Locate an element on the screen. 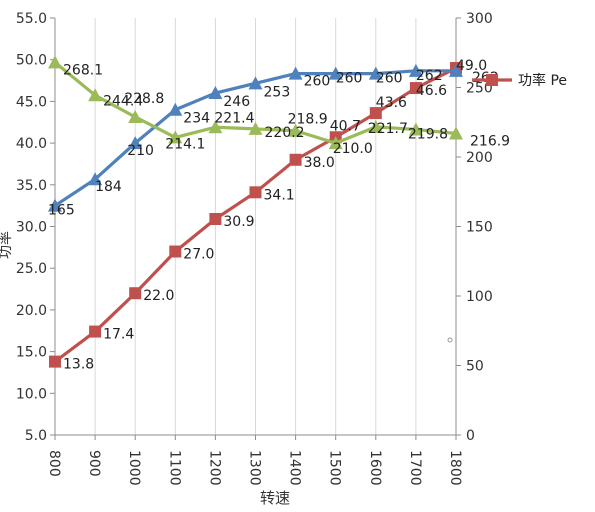 The height and width of the screenshot is (512, 595). data-label: 234 is located at coordinates (196, 119).